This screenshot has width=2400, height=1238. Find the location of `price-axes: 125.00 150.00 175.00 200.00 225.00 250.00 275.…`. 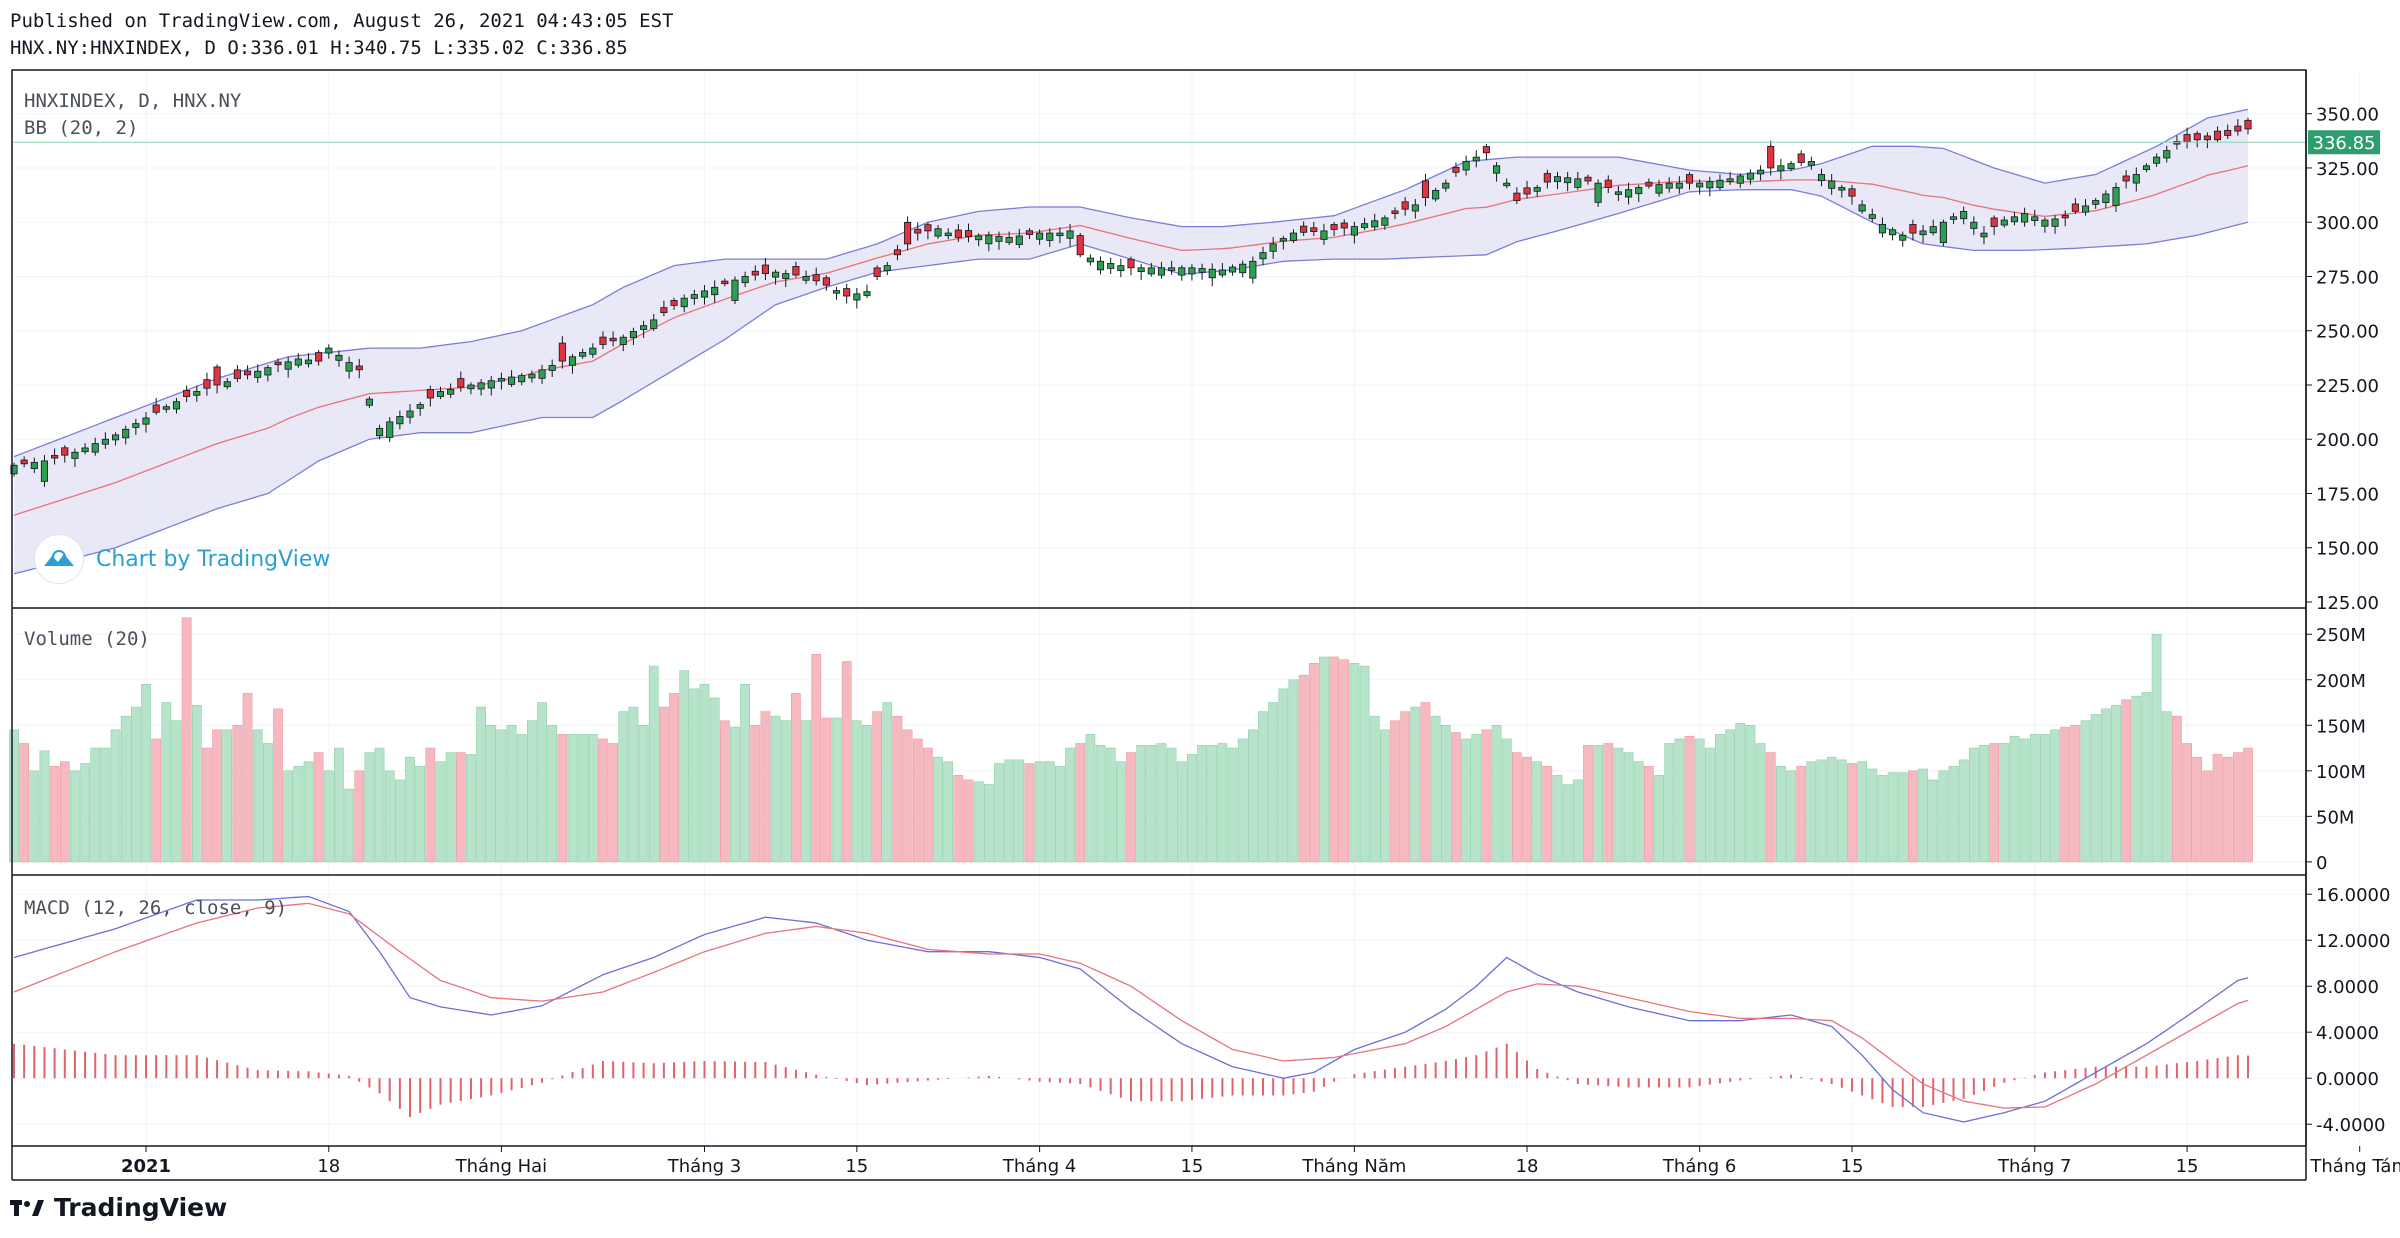

price-axes: 125.00 150.00 175.00 200.00 225.00 250.00 275.… is located at coordinates (2348, 620).